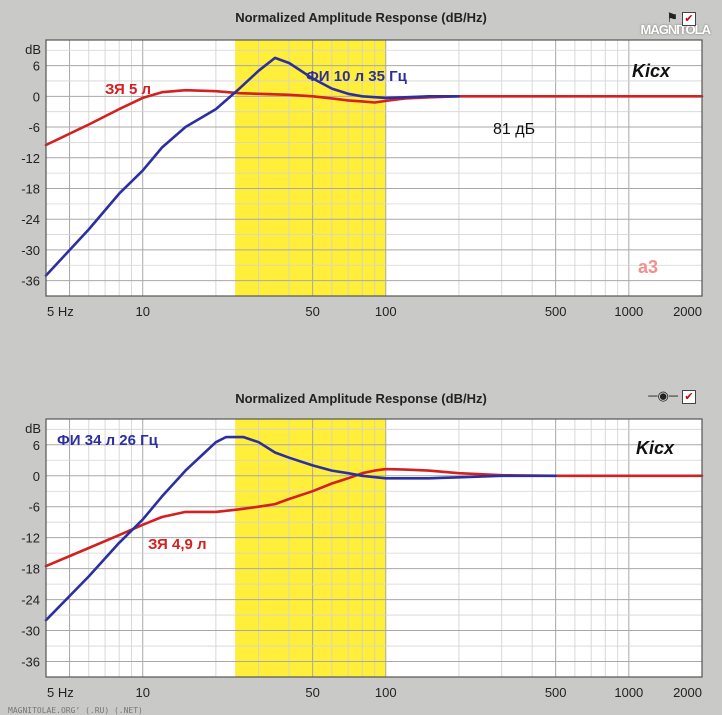  I want to click on window-icons: ⚑ ✔, so click(681, 18).